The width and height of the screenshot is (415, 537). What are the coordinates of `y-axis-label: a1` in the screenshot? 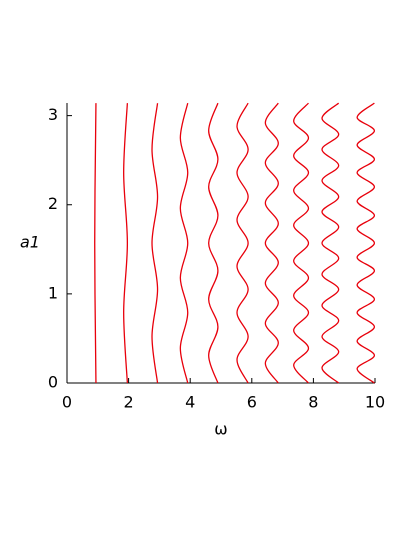 It's located at (30, 242).